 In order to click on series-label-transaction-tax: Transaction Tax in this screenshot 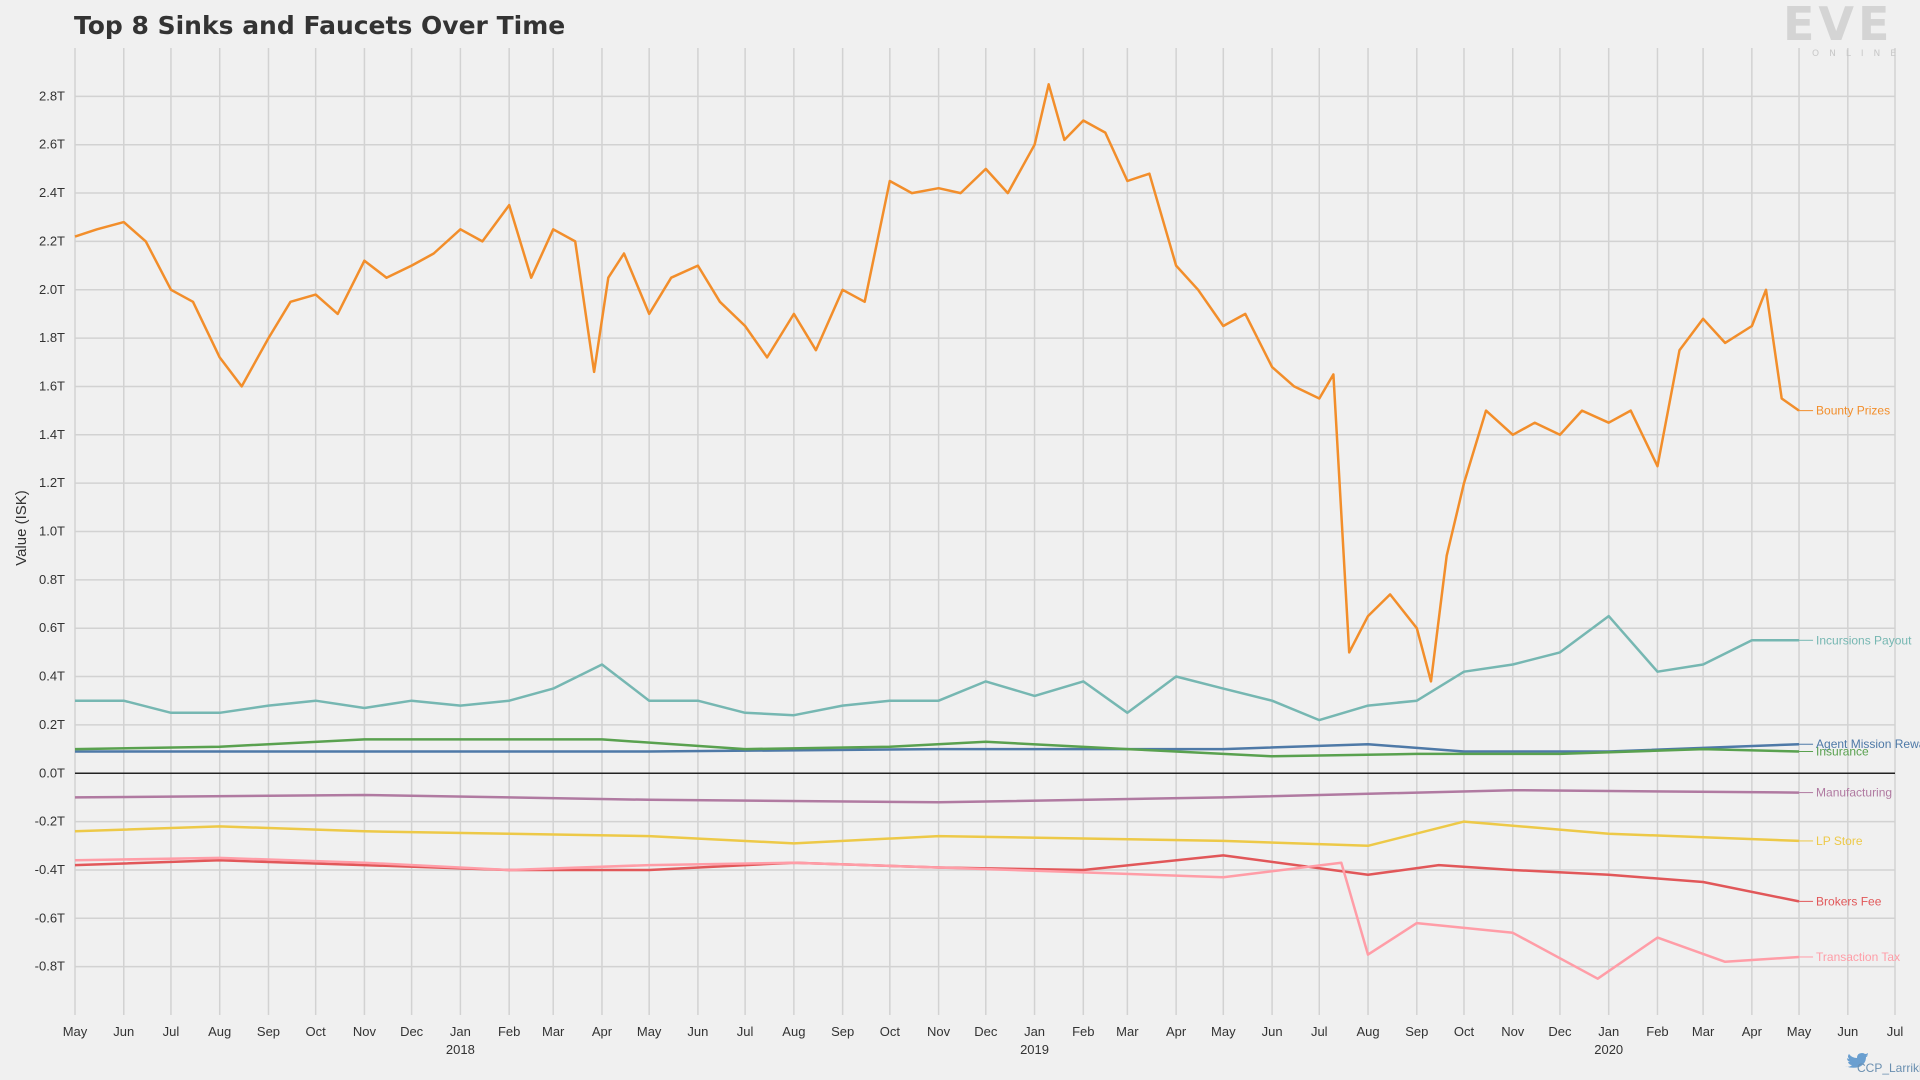, I will do `click(1858, 957)`.